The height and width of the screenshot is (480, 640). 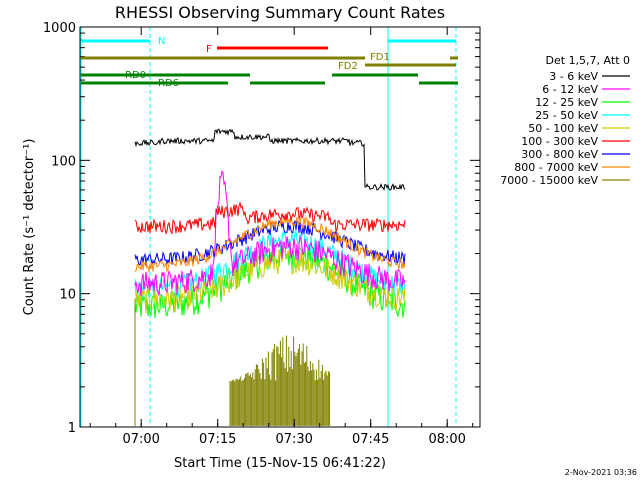 What do you see at coordinates (161, 41) in the screenshot?
I see `flag-label: N` at bounding box center [161, 41].